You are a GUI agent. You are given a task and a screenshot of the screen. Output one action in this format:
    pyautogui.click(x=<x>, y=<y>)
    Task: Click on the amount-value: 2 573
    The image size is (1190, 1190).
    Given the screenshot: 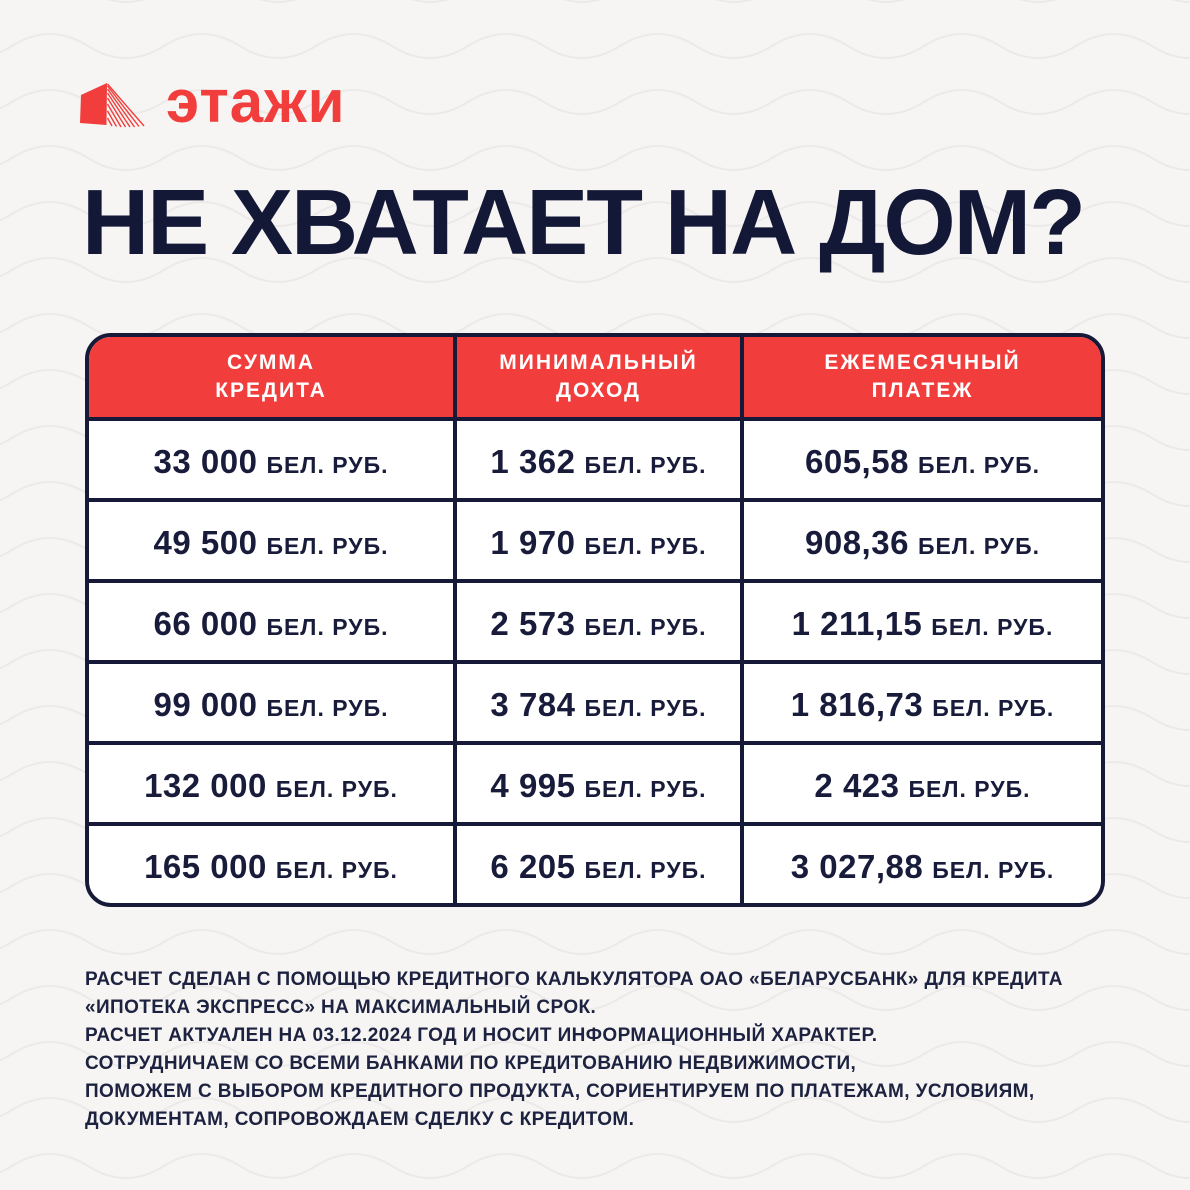 What is the action you would take?
    pyautogui.click(x=533, y=623)
    